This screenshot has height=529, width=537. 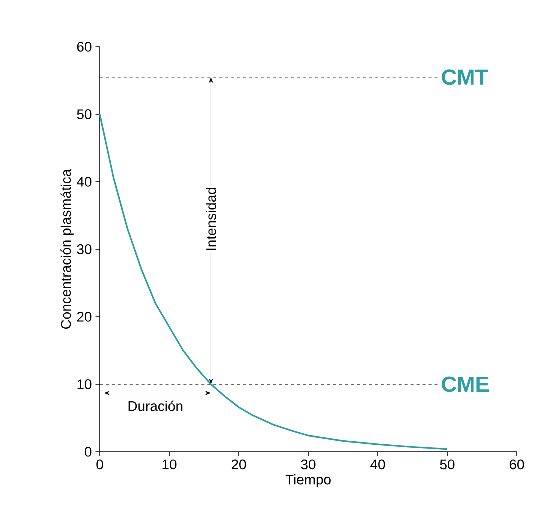 I want to click on y-tick-label: 60, so click(x=84, y=47).